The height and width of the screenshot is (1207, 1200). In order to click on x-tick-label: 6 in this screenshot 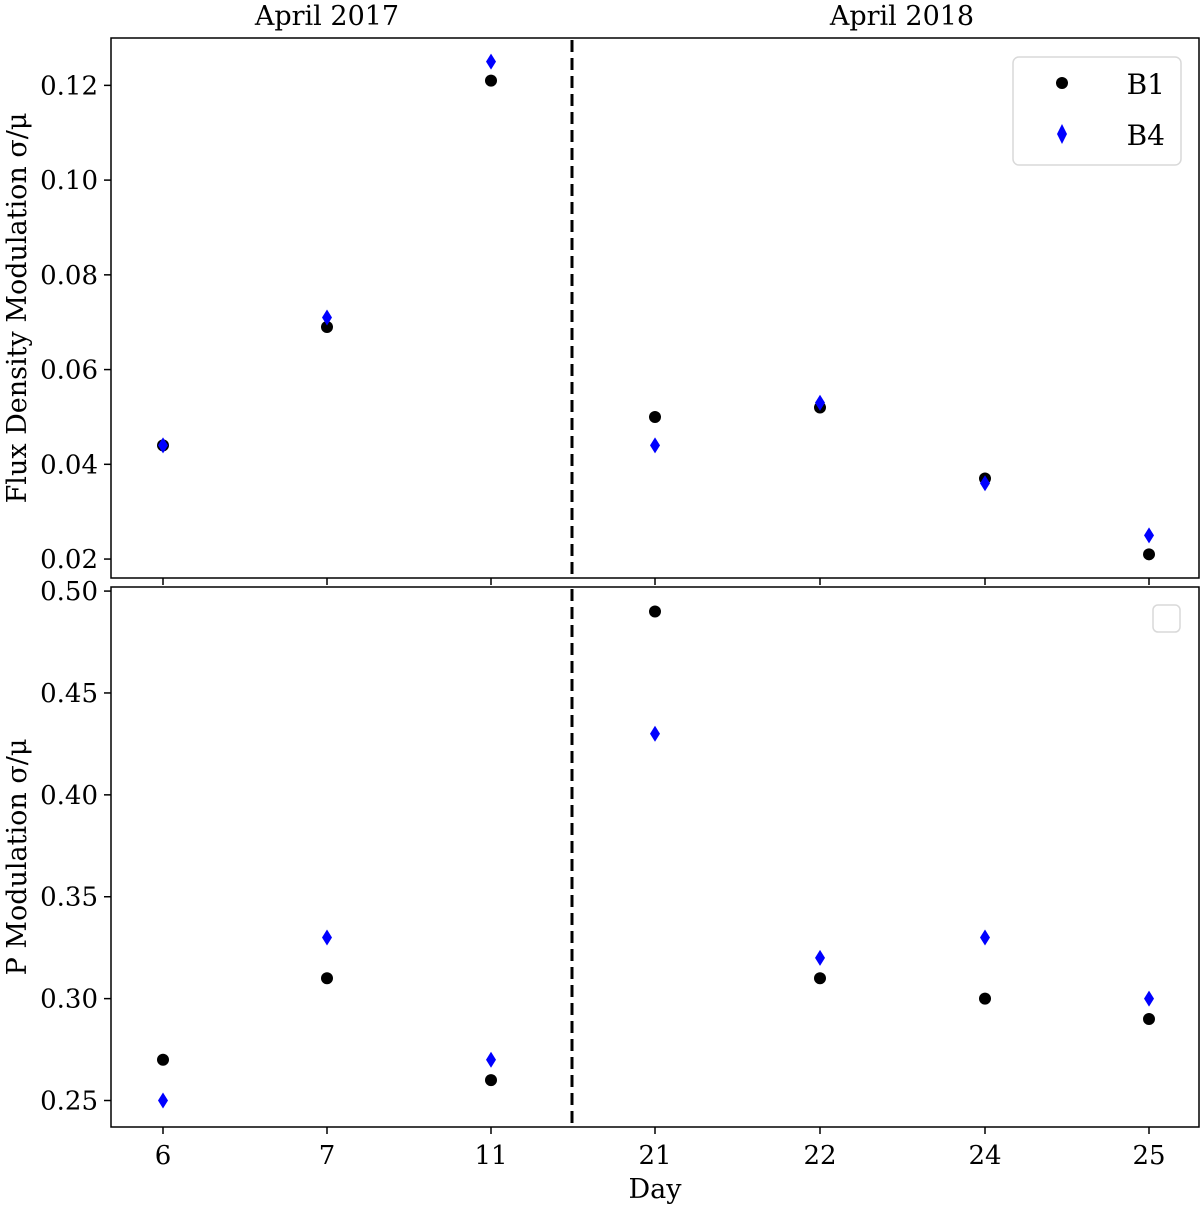, I will do `click(163, 1156)`.